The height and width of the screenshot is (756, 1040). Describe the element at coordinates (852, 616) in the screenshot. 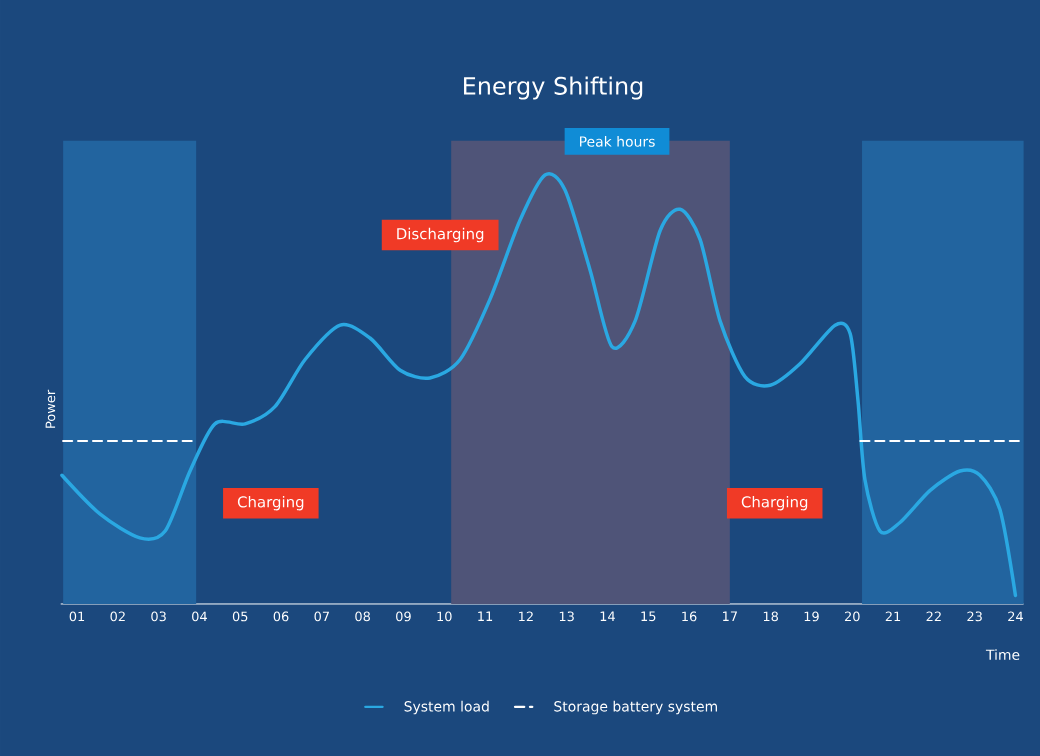

I see `x-tick-label: 20` at that location.